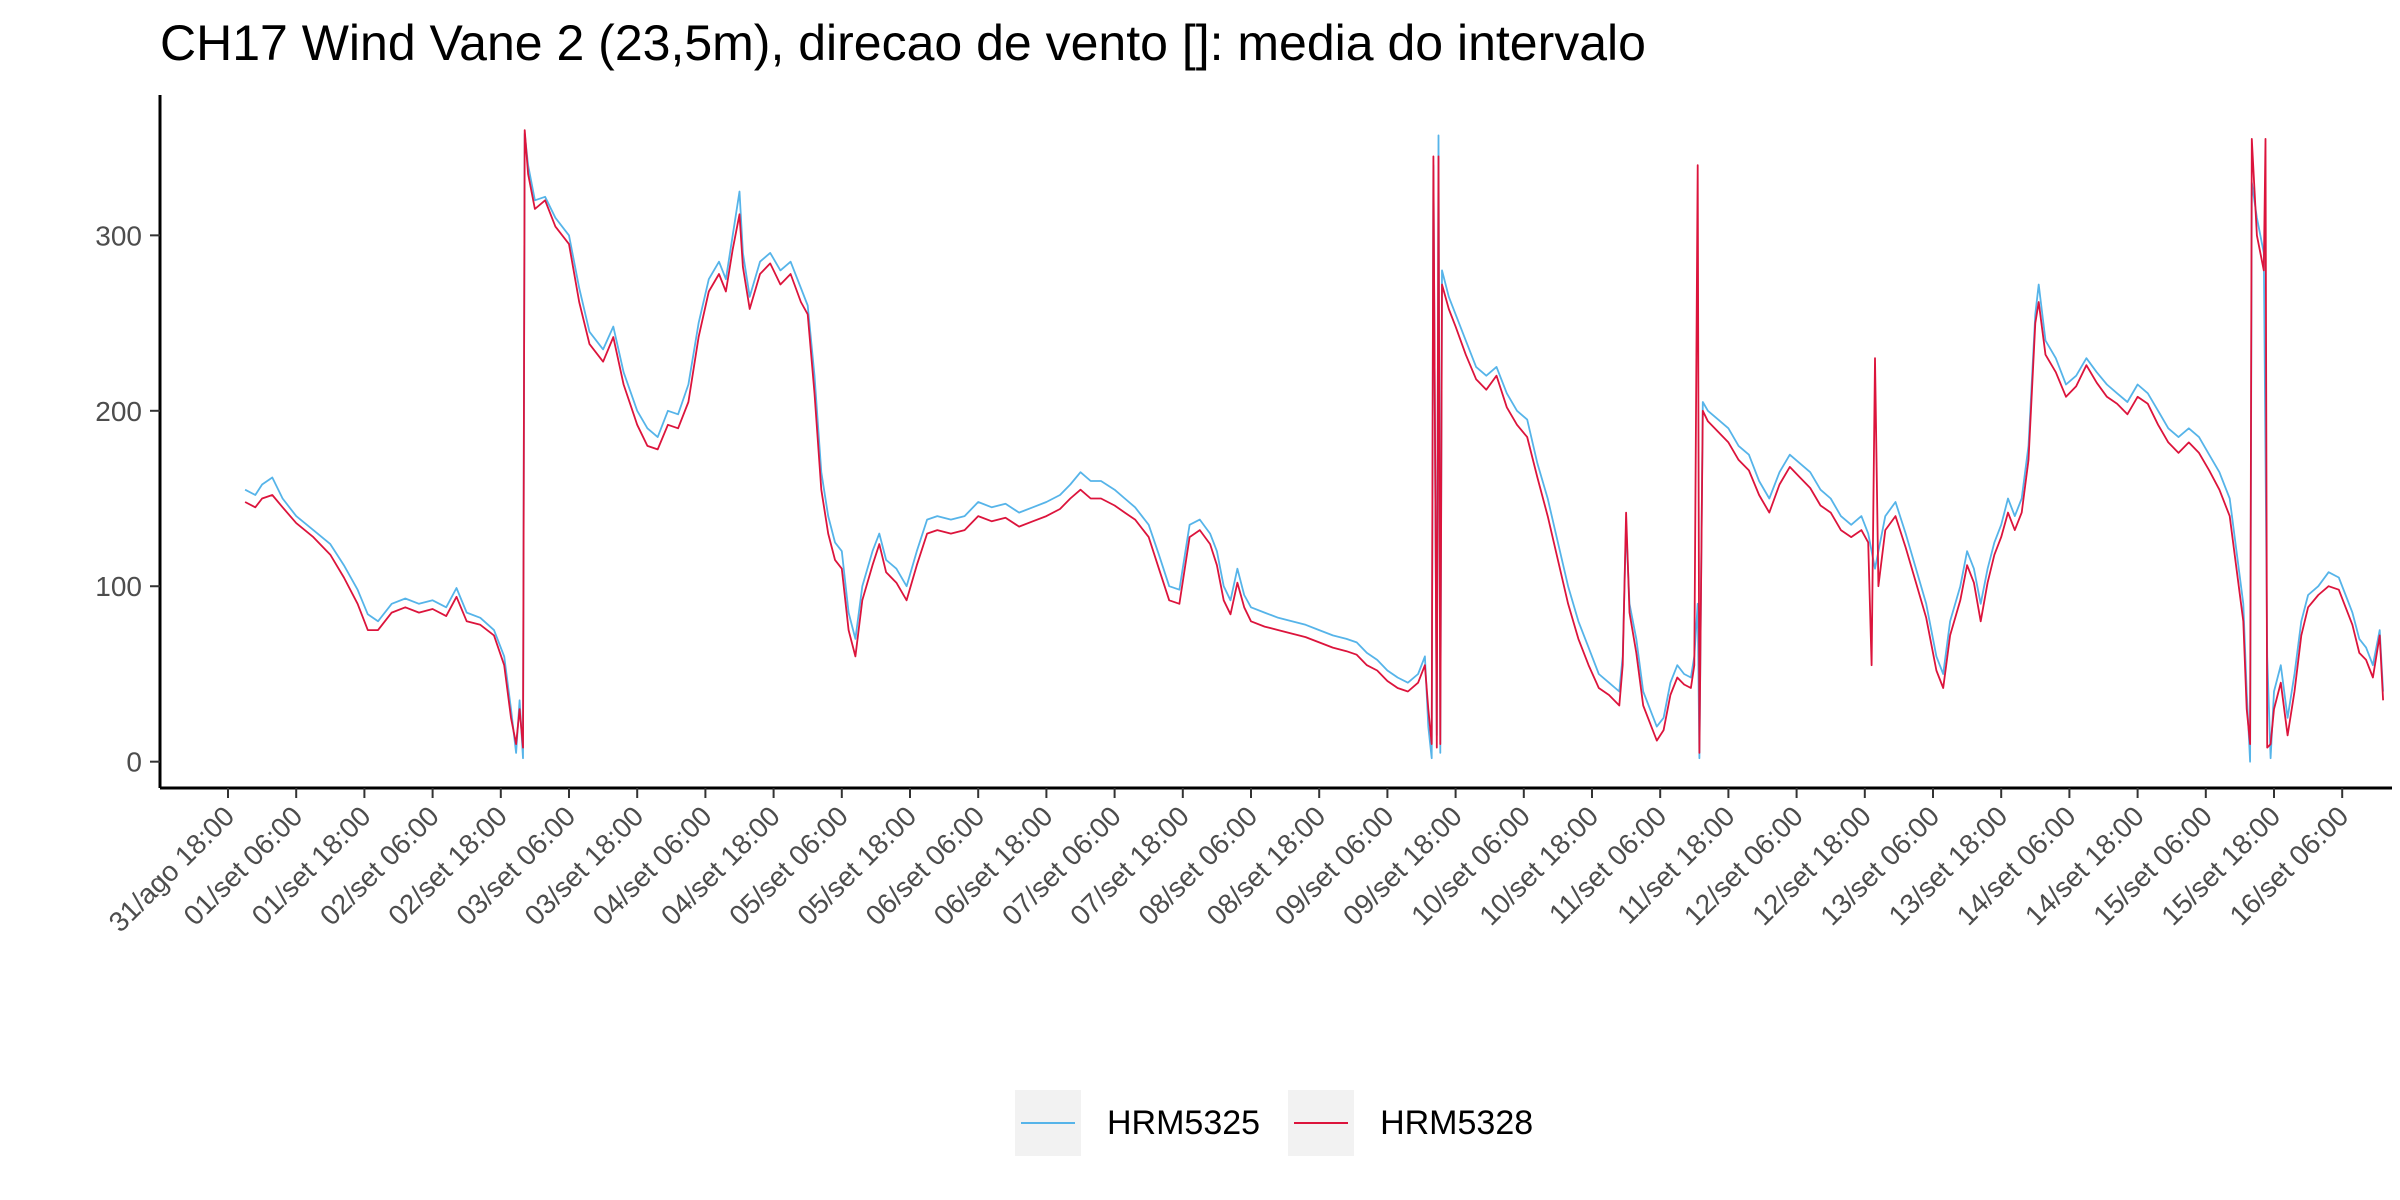  I want to click on y-tick-label: 300, so click(118, 235).